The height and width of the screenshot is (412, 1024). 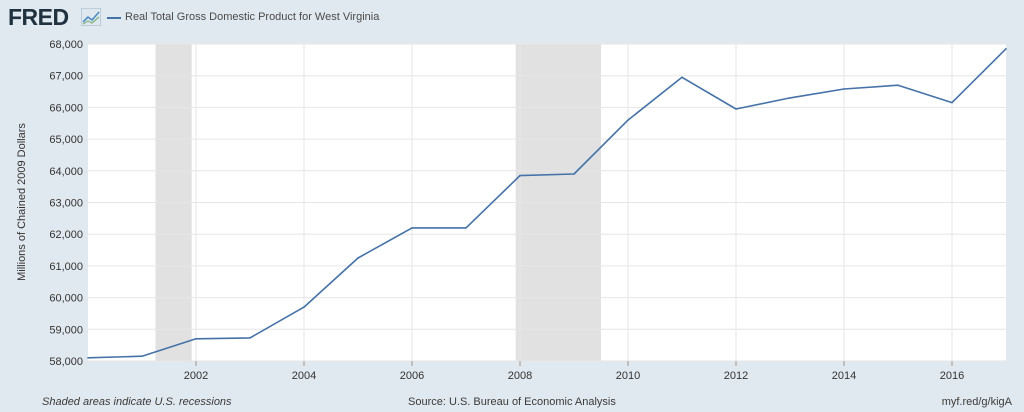 I want to click on y-axis-label: Millions of Chained 2009 Dollars, so click(x=22, y=202).